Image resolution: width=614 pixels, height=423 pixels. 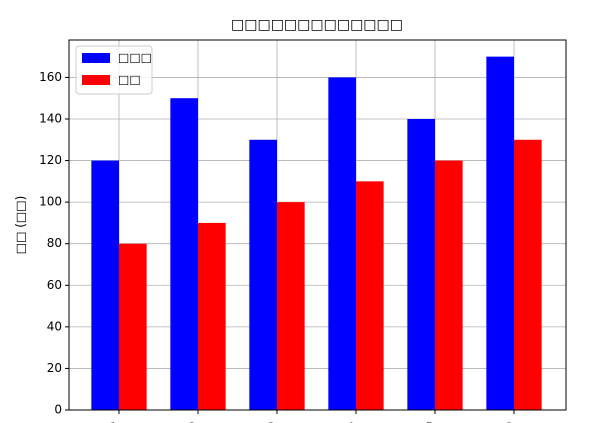 What do you see at coordinates (356, 422) in the screenshot?
I see `x-tick-label: 4□` at bounding box center [356, 422].